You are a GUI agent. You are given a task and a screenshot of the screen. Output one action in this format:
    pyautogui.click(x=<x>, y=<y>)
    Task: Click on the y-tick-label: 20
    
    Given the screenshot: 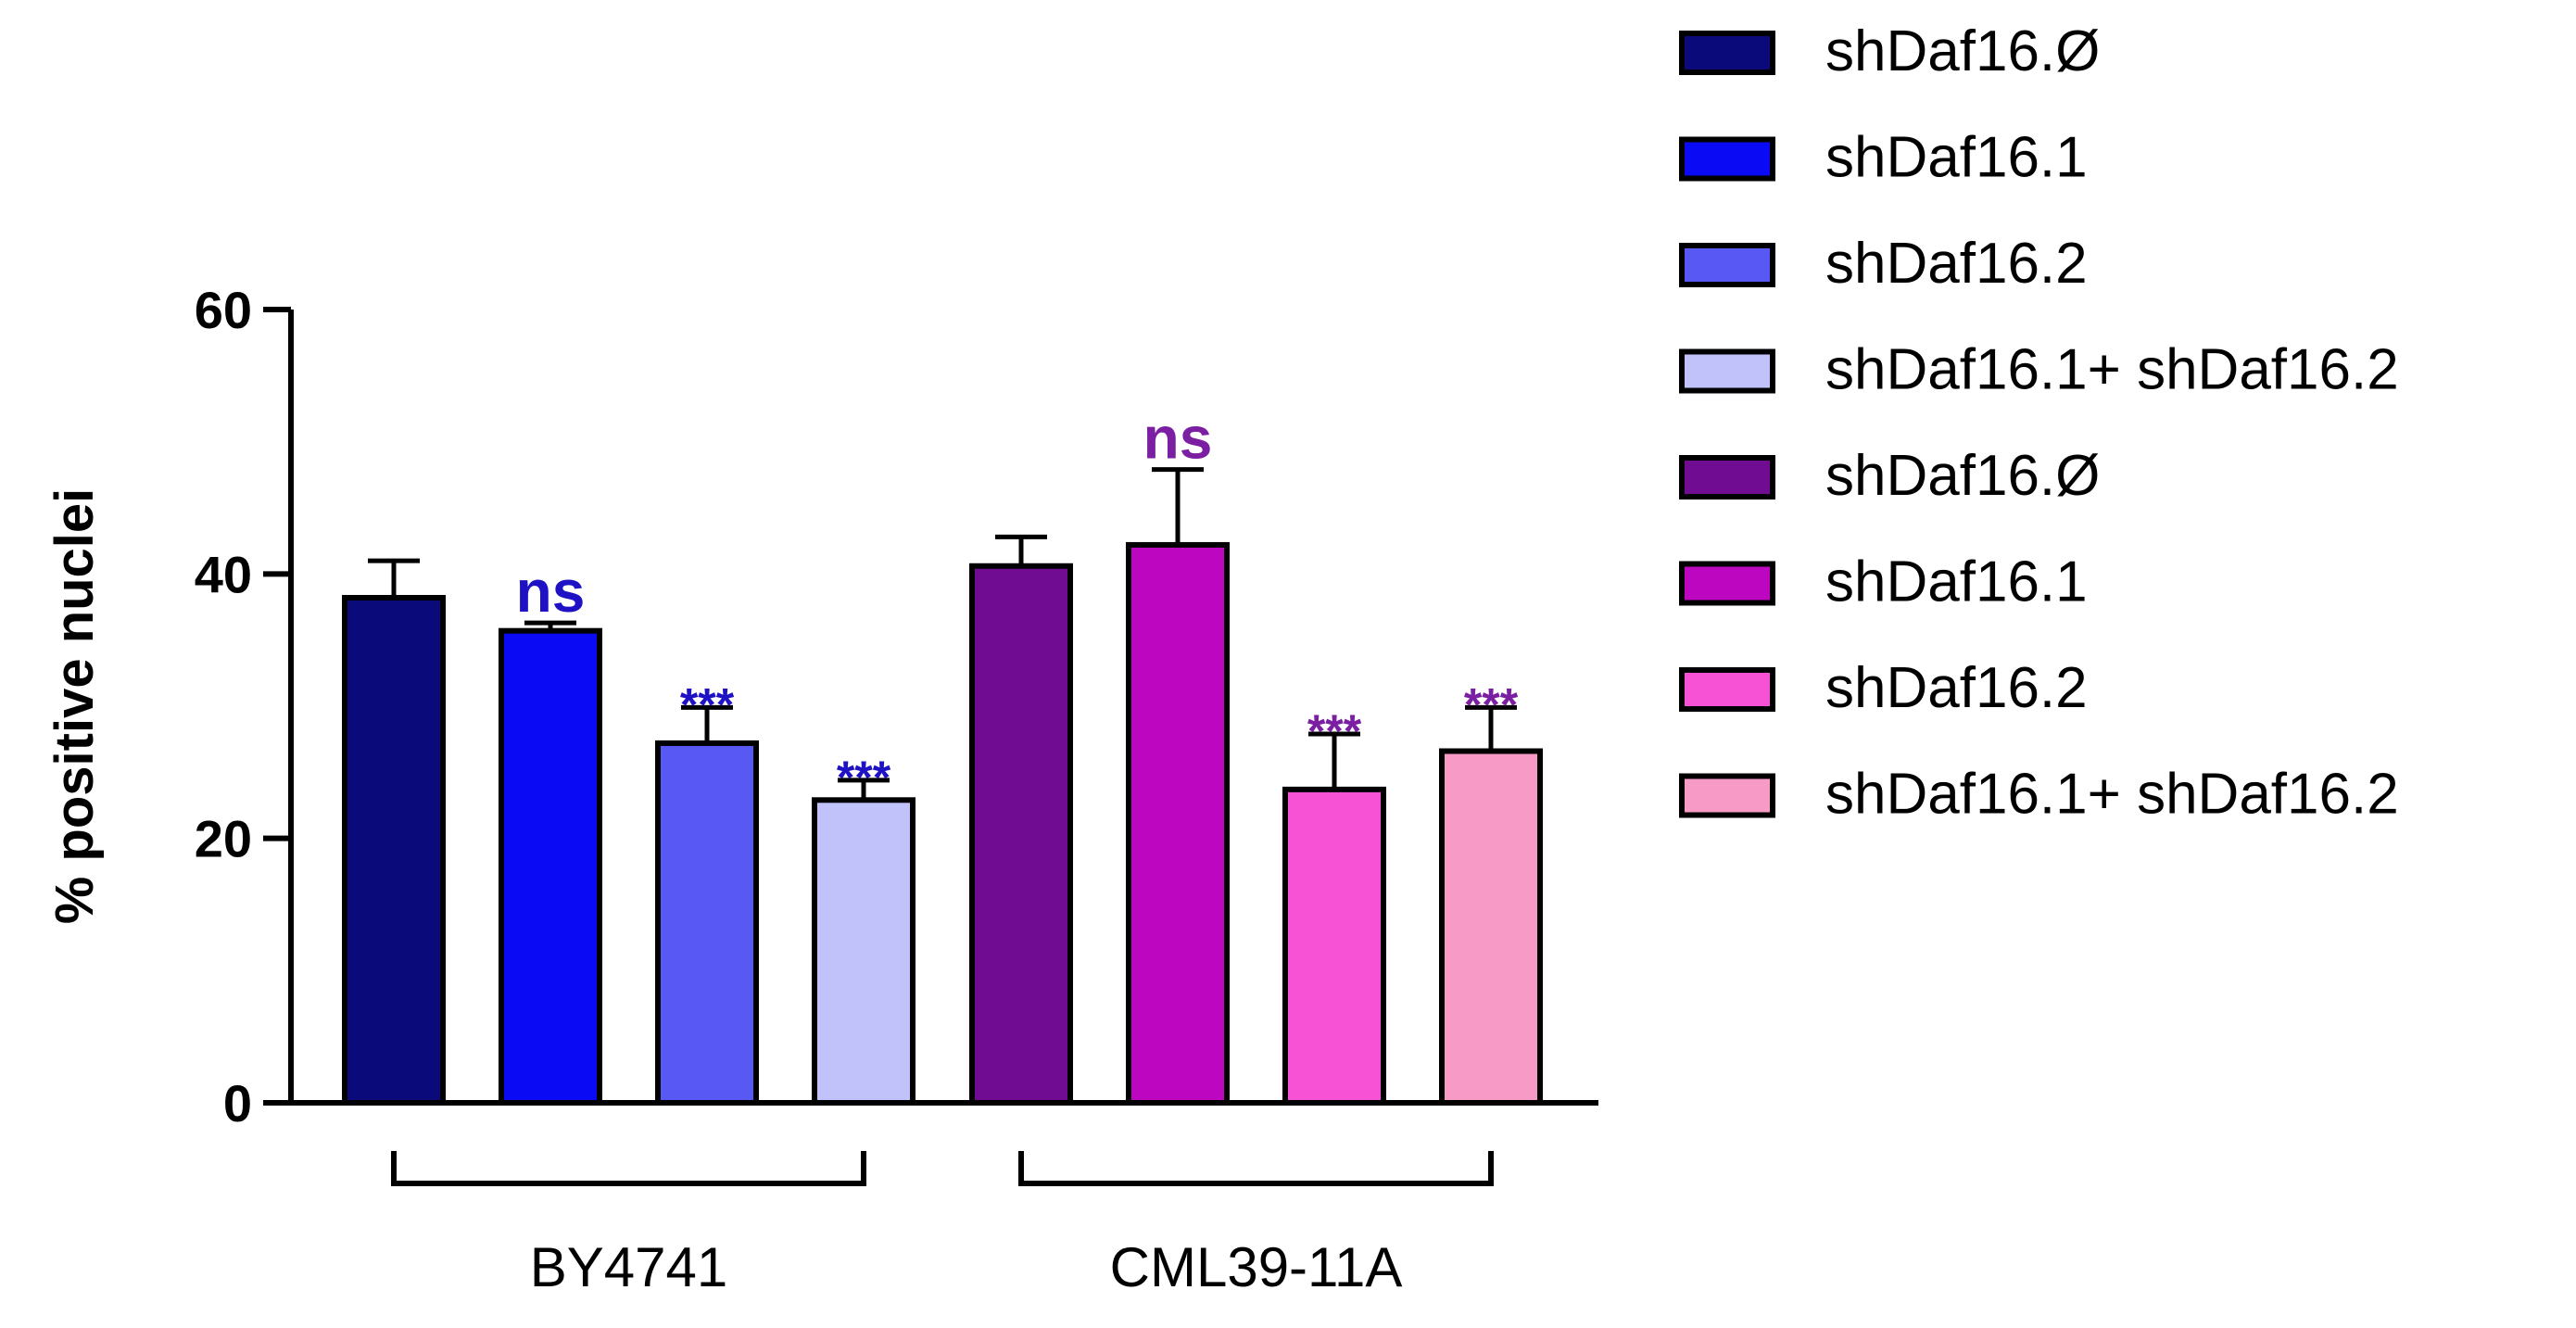 What is the action you would take?
    pyautogui.click(x=224, y=839)
    